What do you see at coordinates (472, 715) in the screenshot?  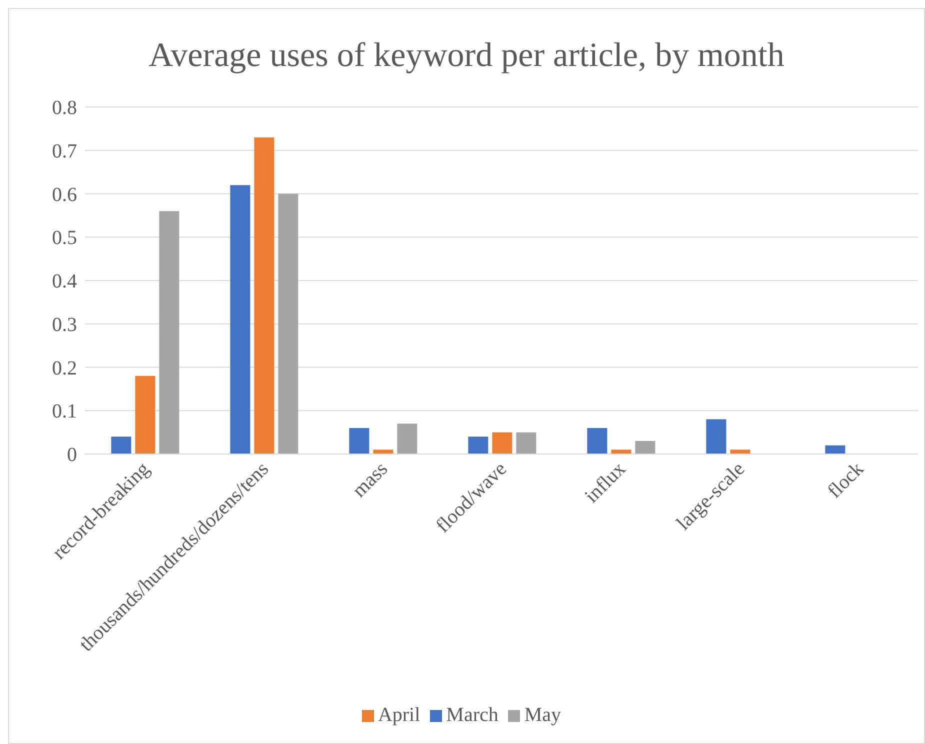 I see `legend-label: March` at bounding box center [472, 715].